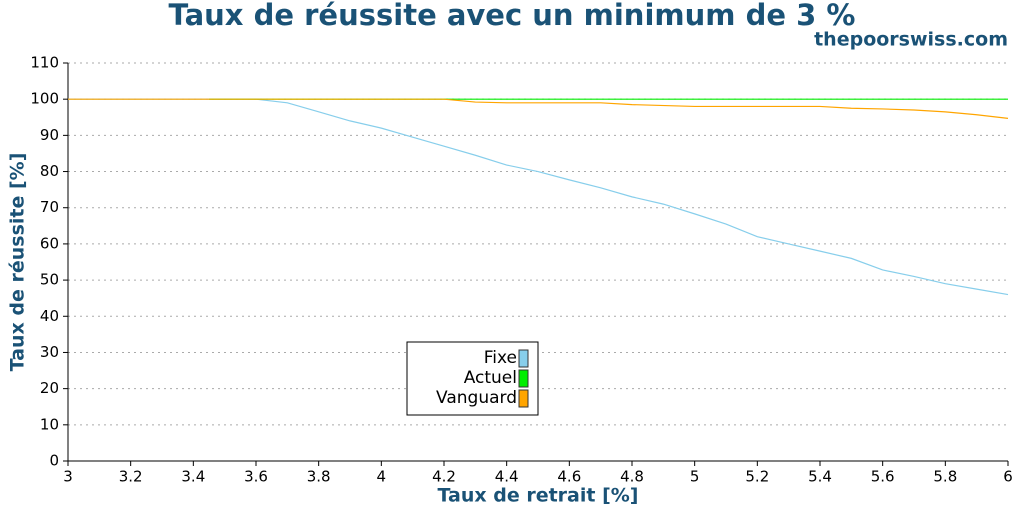 This screenshot has height=512, width=1024. I want to click on x-tick-label: 4, so click(382, 477).